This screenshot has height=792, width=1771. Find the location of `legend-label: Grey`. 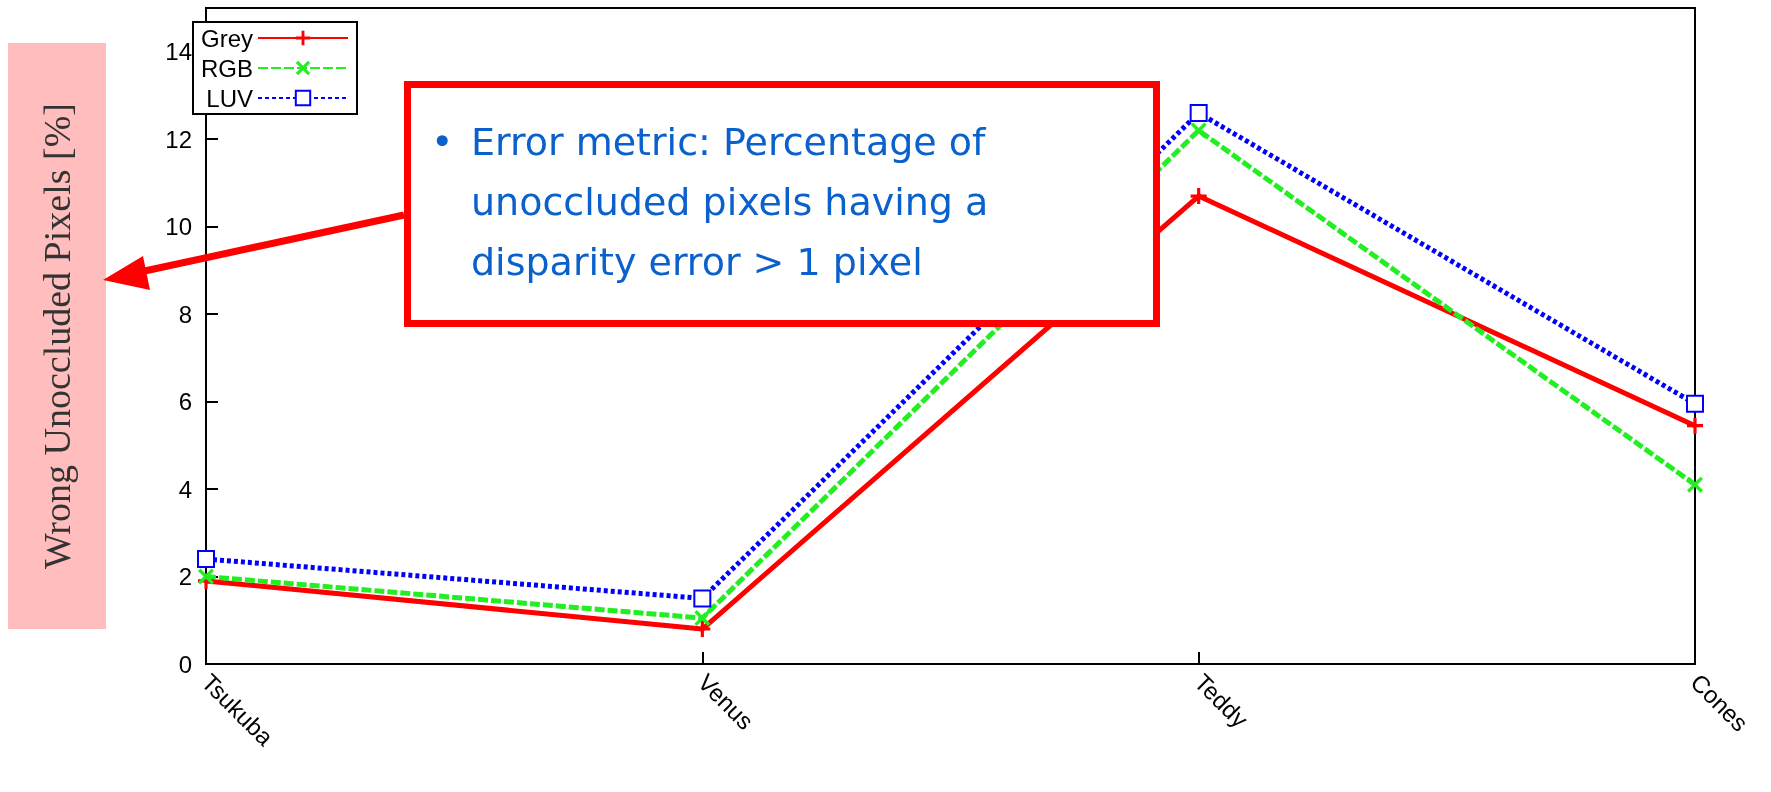

legend-label: Grey is located at coordinates (227, 38).